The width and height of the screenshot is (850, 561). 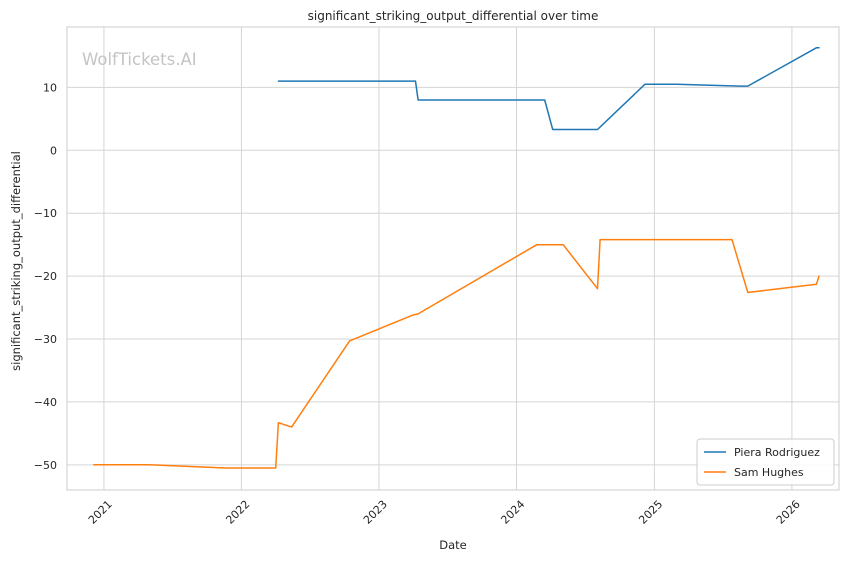 What do you see at coordinates (453, 545) in the screenshot?
I see `x-axis-label: Date` at bounding box center [453, 545].